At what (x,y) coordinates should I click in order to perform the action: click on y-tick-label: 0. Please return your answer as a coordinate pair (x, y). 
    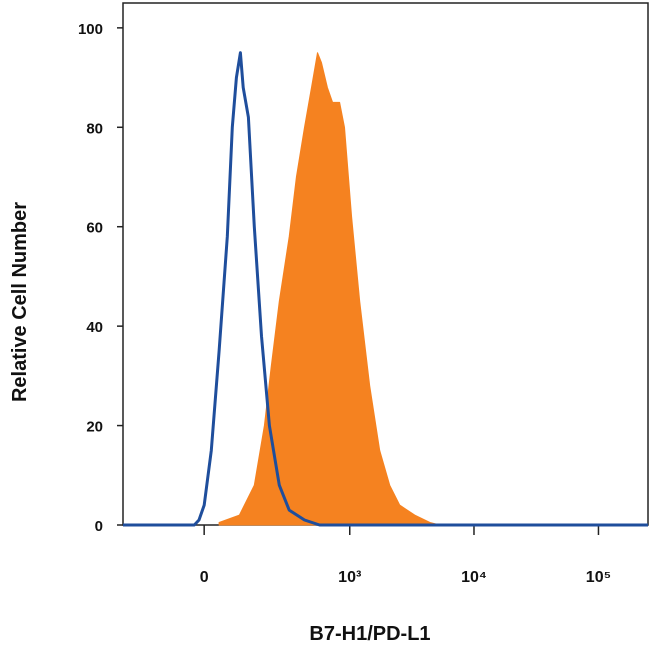
    Looking at the image, I should click on (99, 526).